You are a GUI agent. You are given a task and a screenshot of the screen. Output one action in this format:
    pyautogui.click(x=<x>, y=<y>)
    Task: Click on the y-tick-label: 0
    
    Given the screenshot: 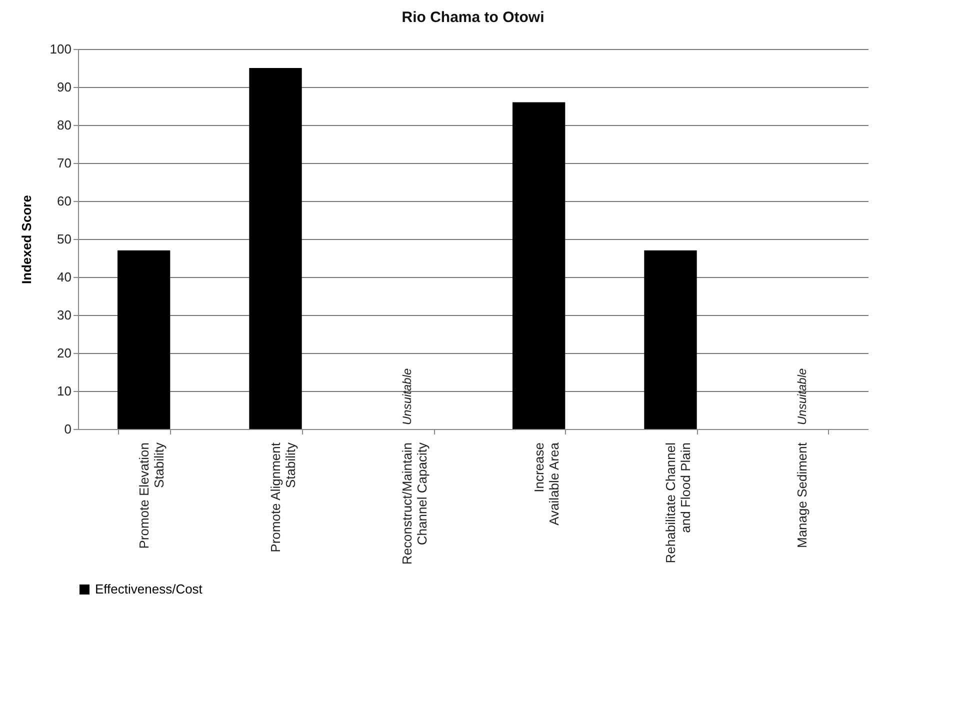 What is the action you would take?
    pyautogui.click(x=68, y=429)
    